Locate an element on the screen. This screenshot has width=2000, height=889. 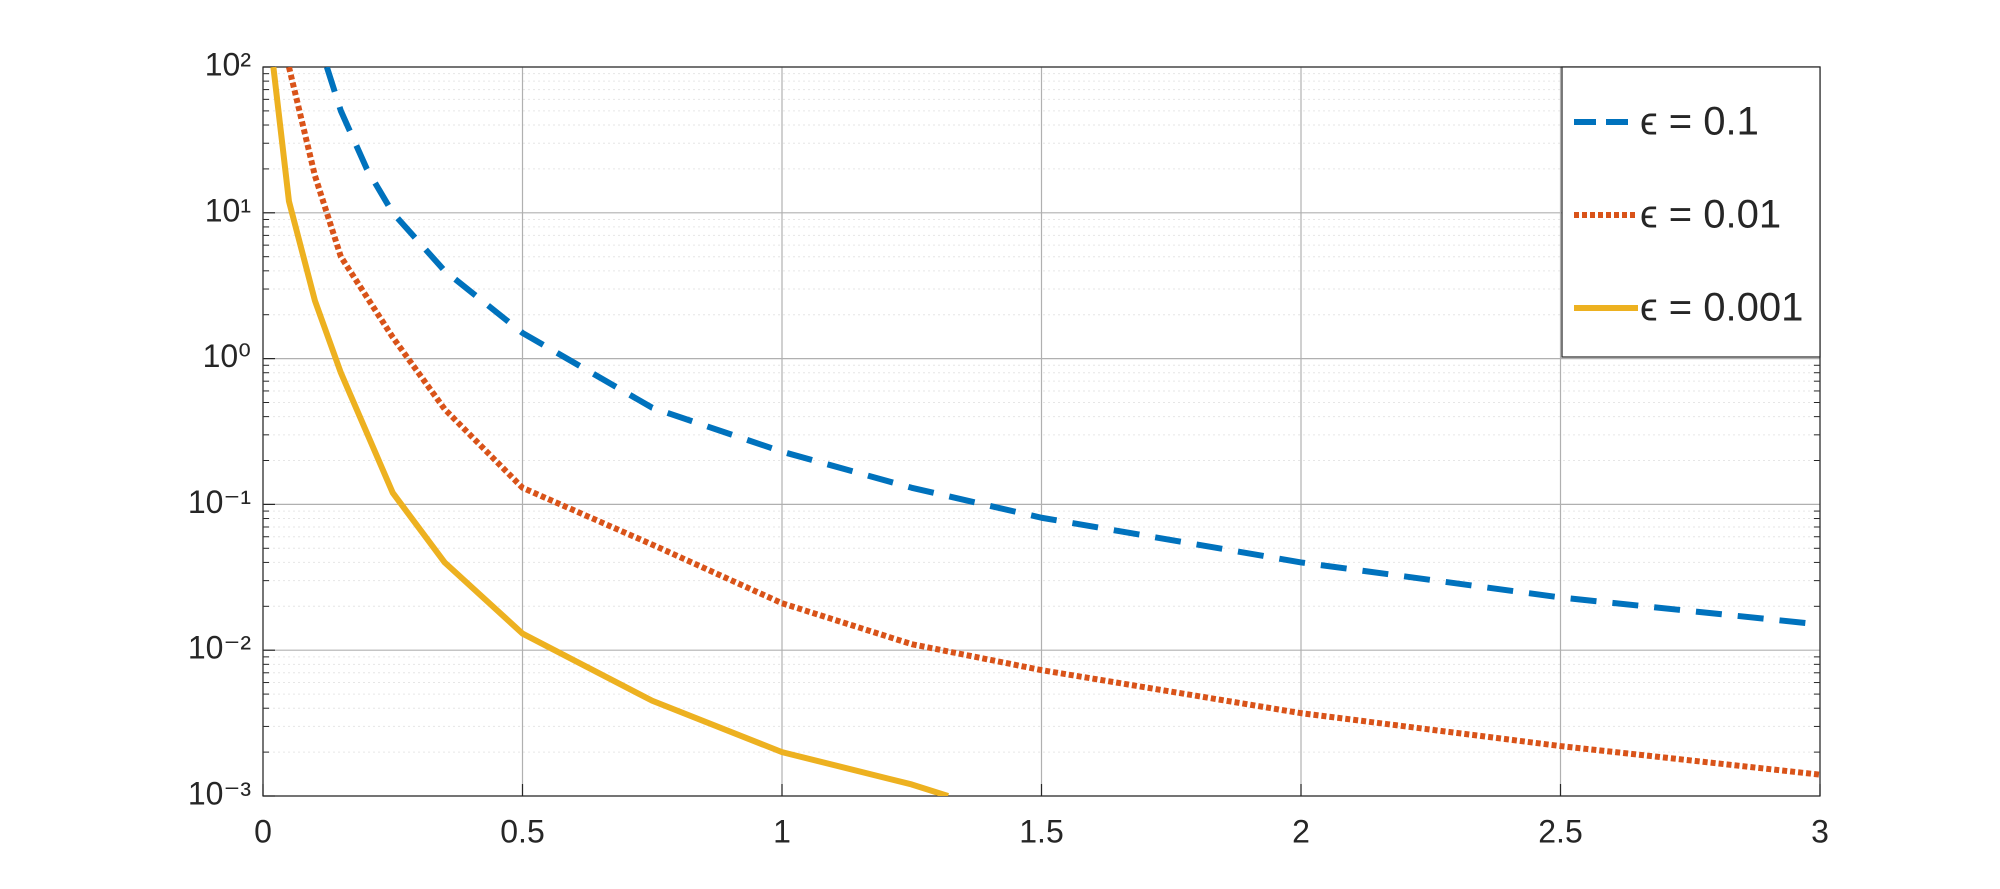
legend-label: ϵ = 0.1 is located at coordinates (1699, 122).